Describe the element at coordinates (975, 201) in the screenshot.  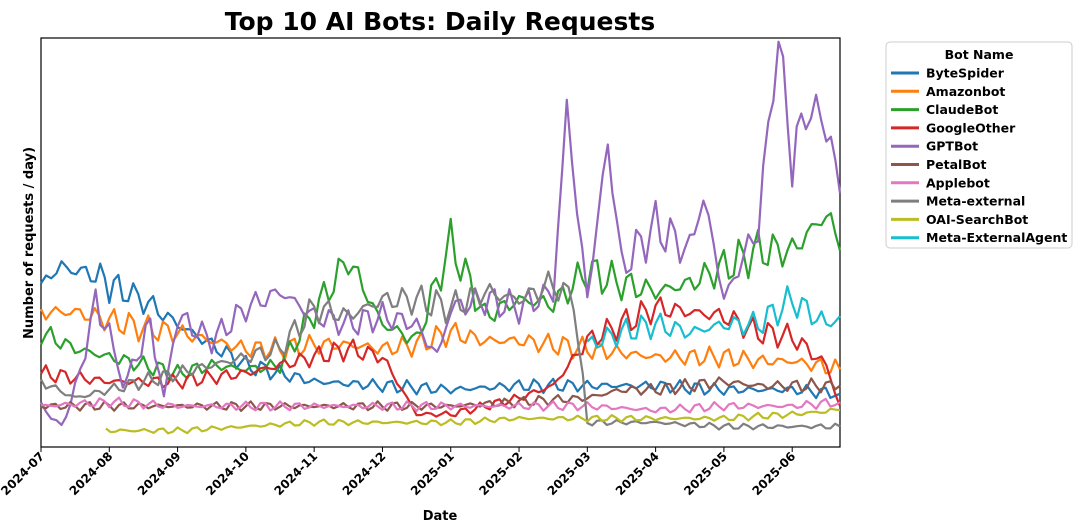
I see `legend-label: Meta-external` at that location.